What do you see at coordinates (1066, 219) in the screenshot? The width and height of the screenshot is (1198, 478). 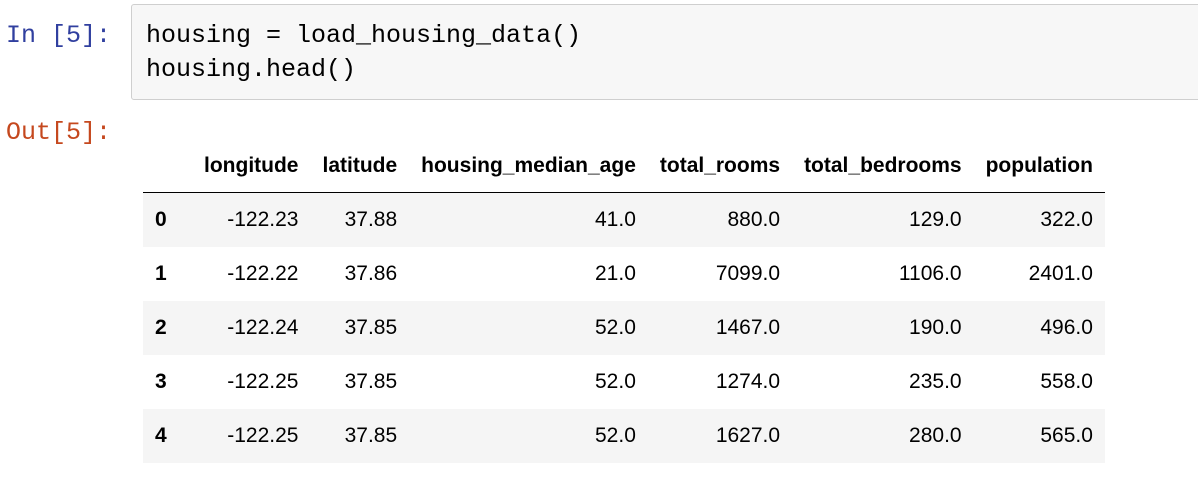 I see `table-cell: 322.0` at bounding box center [1066, 219].